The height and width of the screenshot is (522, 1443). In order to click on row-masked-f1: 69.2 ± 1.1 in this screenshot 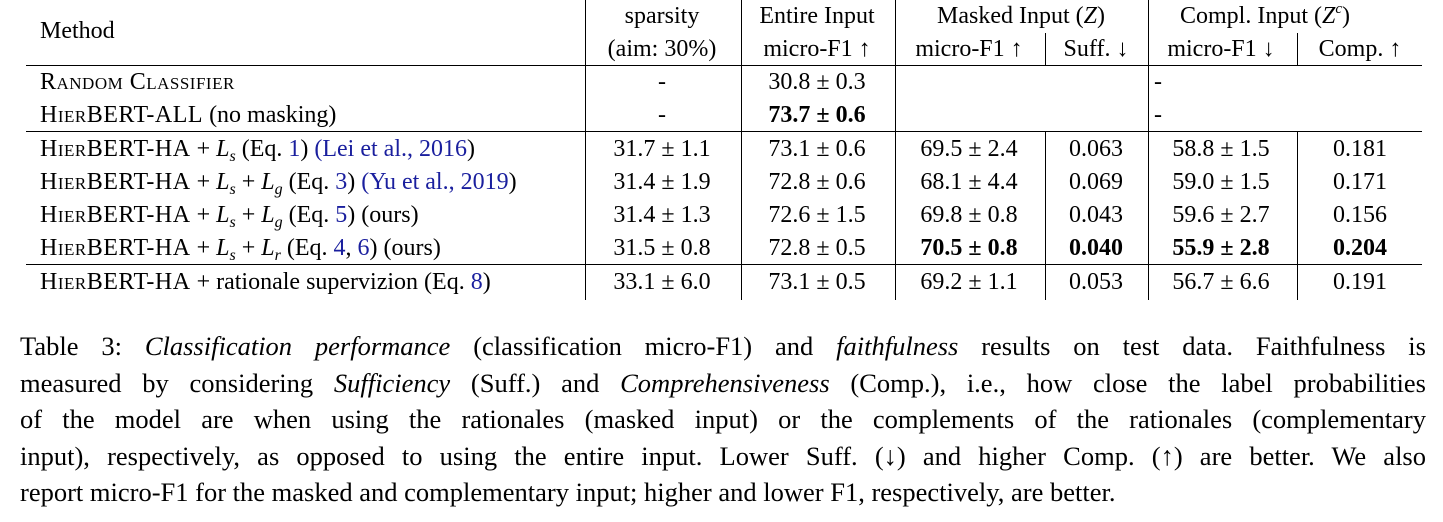, I will do `click(969, 282)`.